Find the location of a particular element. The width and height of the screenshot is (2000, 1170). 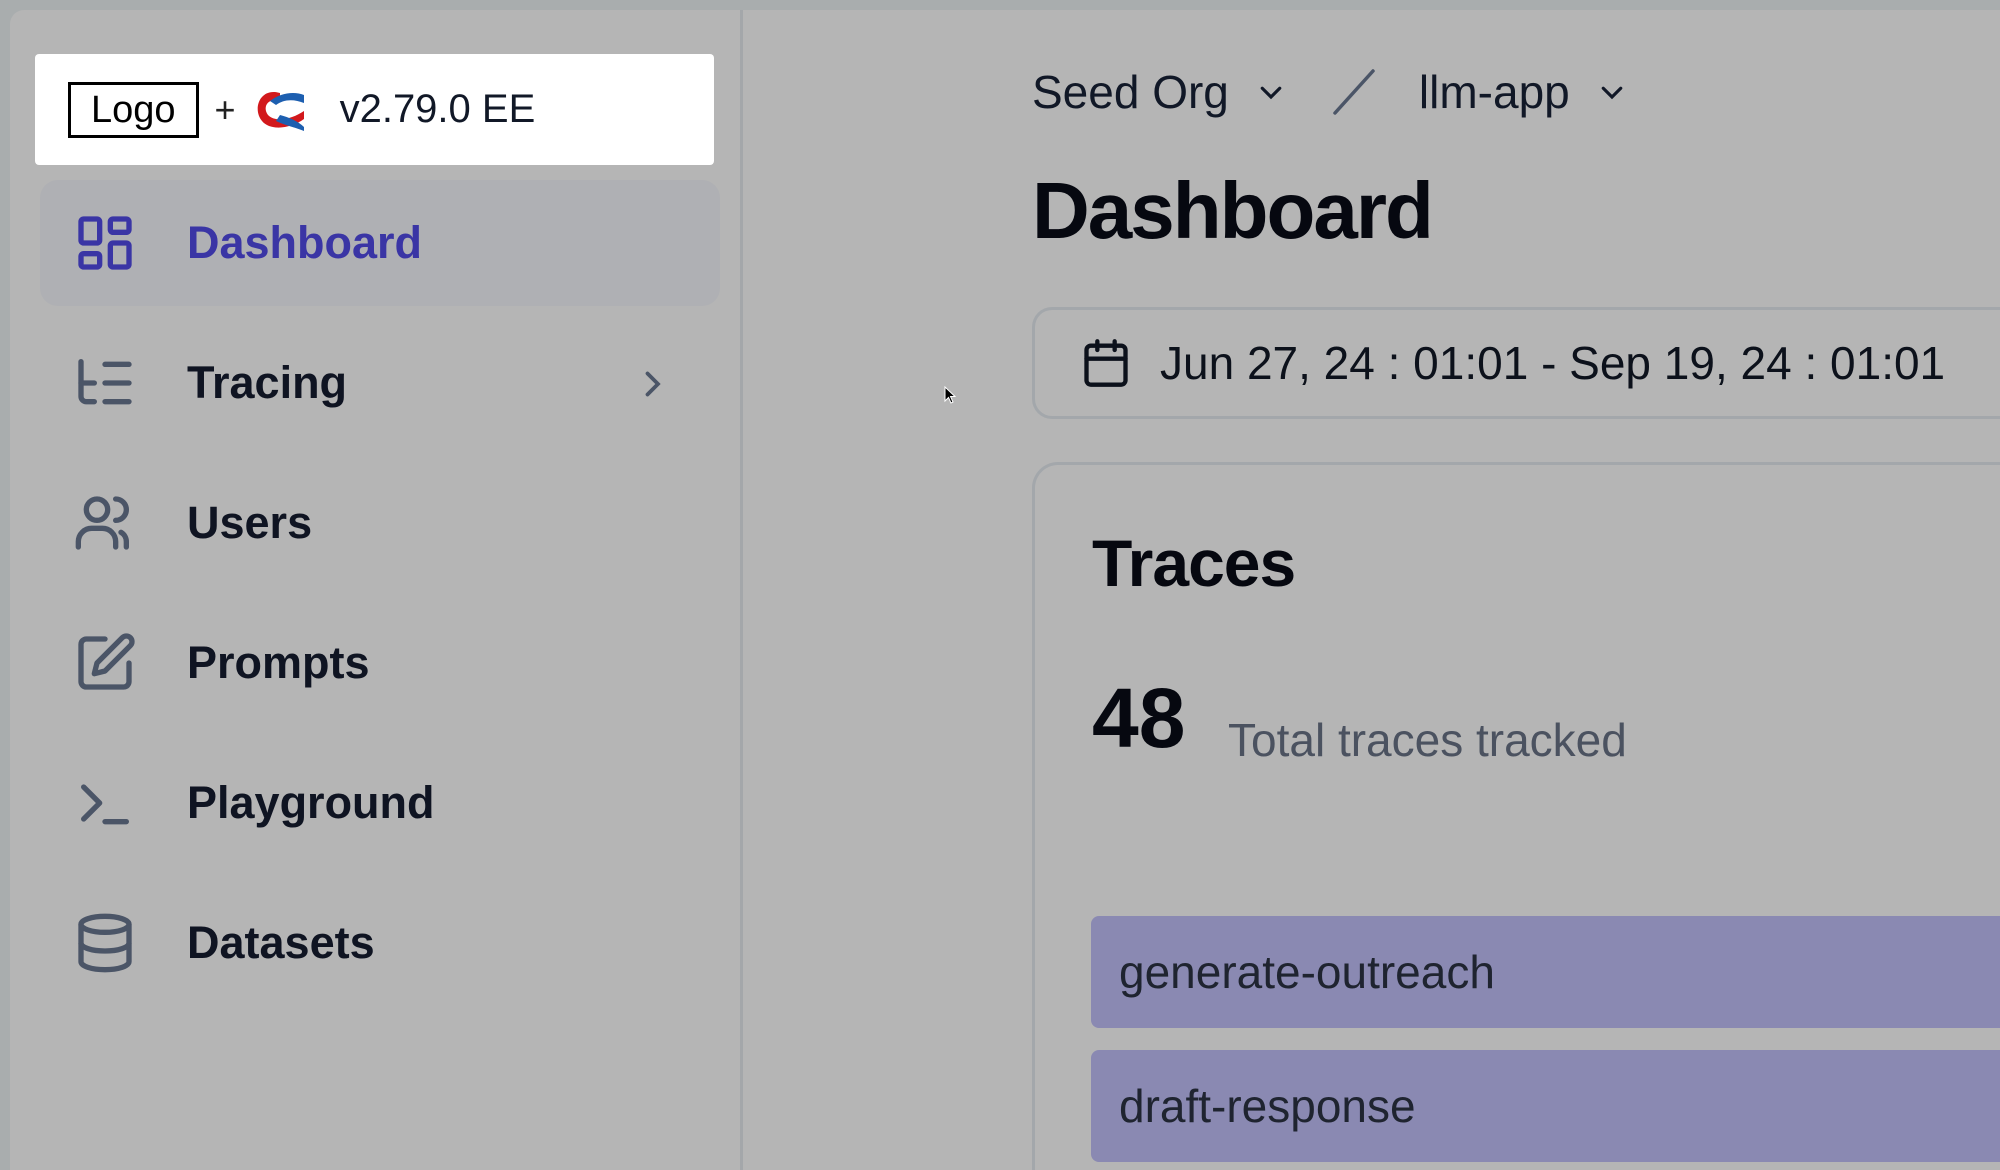

breadcrumb-separator is located at coordinates (1354, 92).